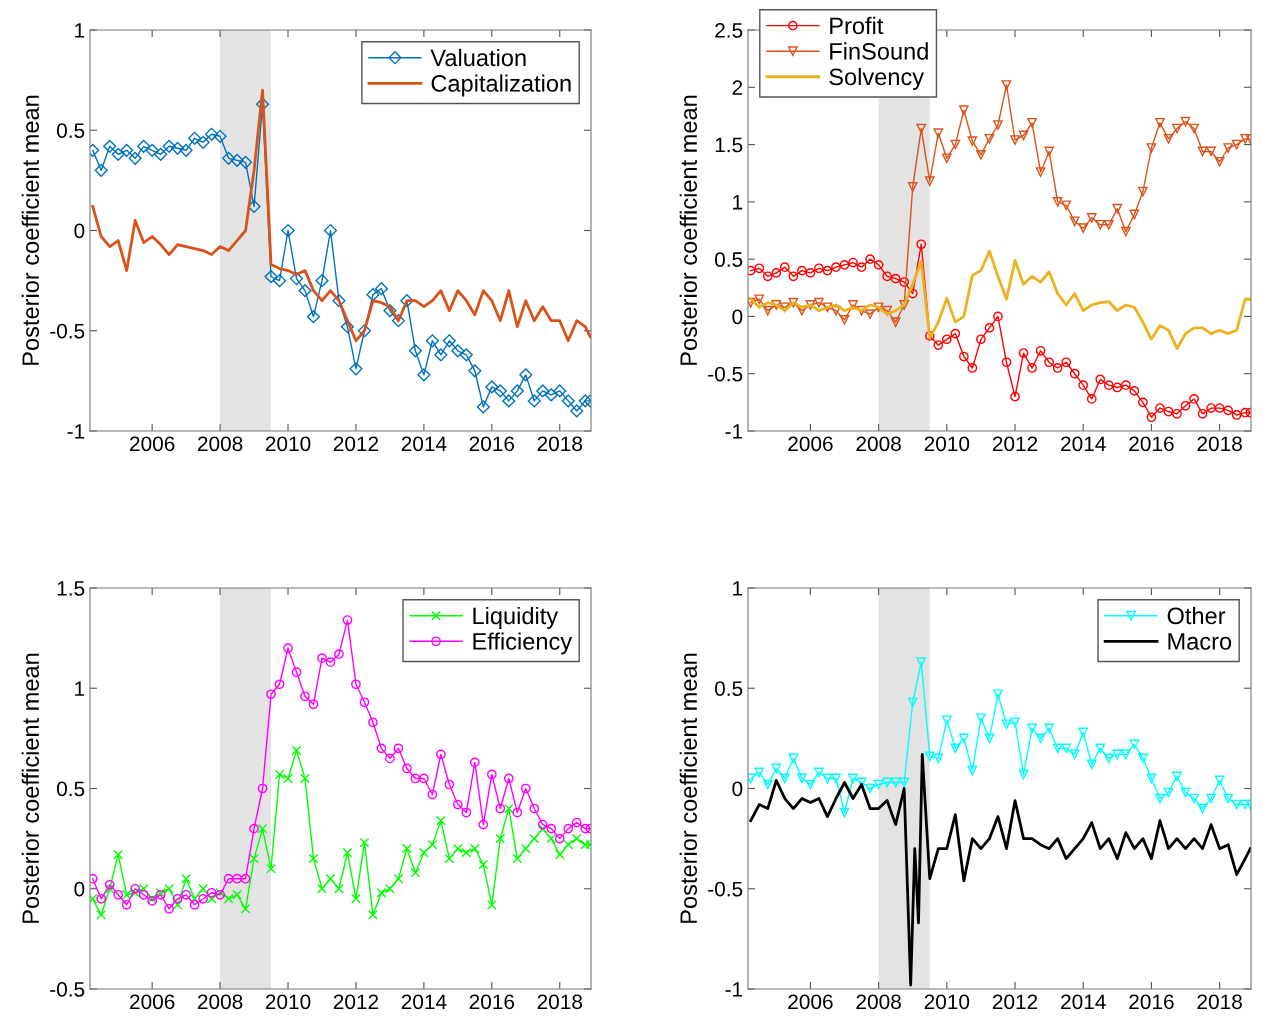 The width and height of the screenshot is (1269, 1027). What do you see at coordinates (80, 30) in the screenshot?
I see `y-tick-label: 1` at bounding box center [80, 30].